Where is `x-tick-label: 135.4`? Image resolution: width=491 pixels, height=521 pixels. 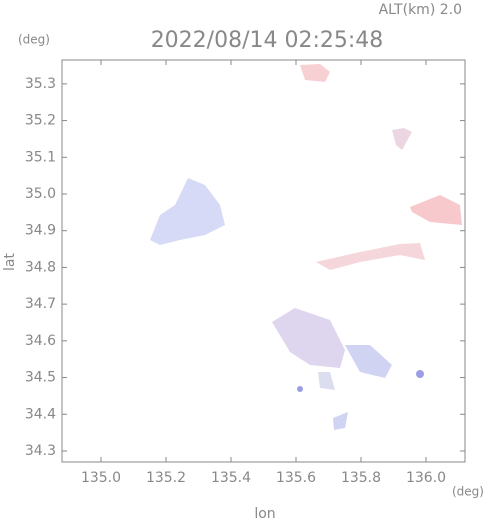
x-tick-label: 135.4 is located at coordinates (231, 478).